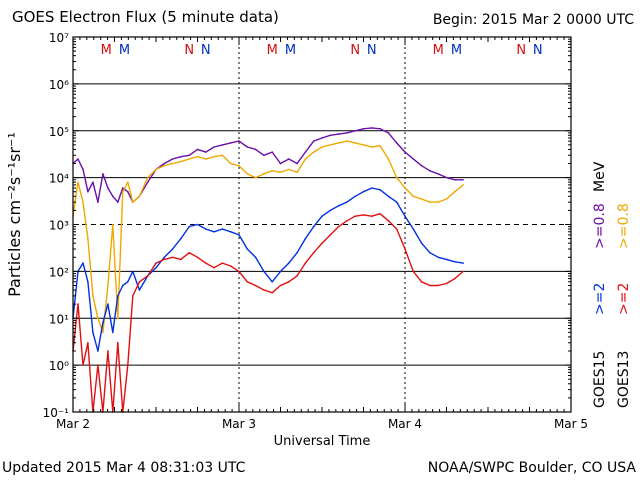  Describe the element at coordinates (531, 468) in the screenshot. I see `credit-label: NOAA/SWPC Boulder, CO USA` at that location.